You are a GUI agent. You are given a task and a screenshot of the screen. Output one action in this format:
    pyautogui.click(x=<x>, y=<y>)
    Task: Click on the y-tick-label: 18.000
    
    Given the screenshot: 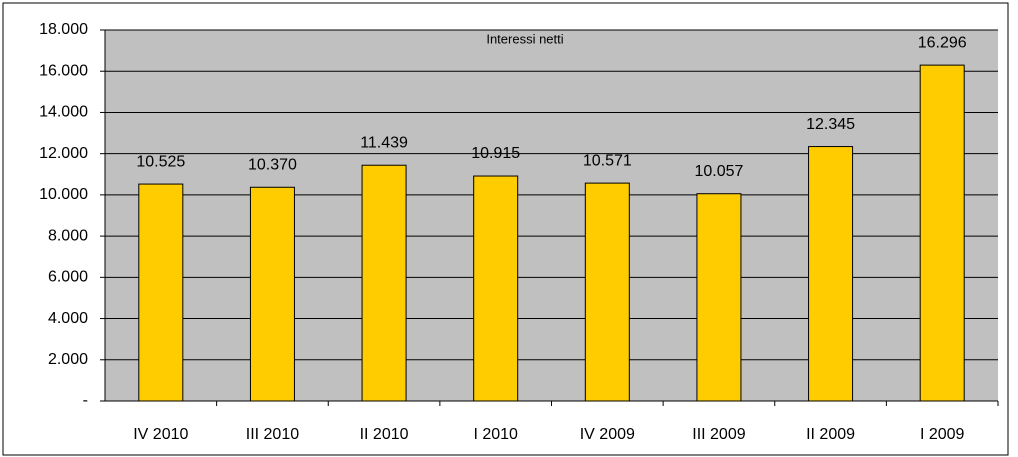 What is the action you would take?
    pyautogui.click(x=63, y=29)
    